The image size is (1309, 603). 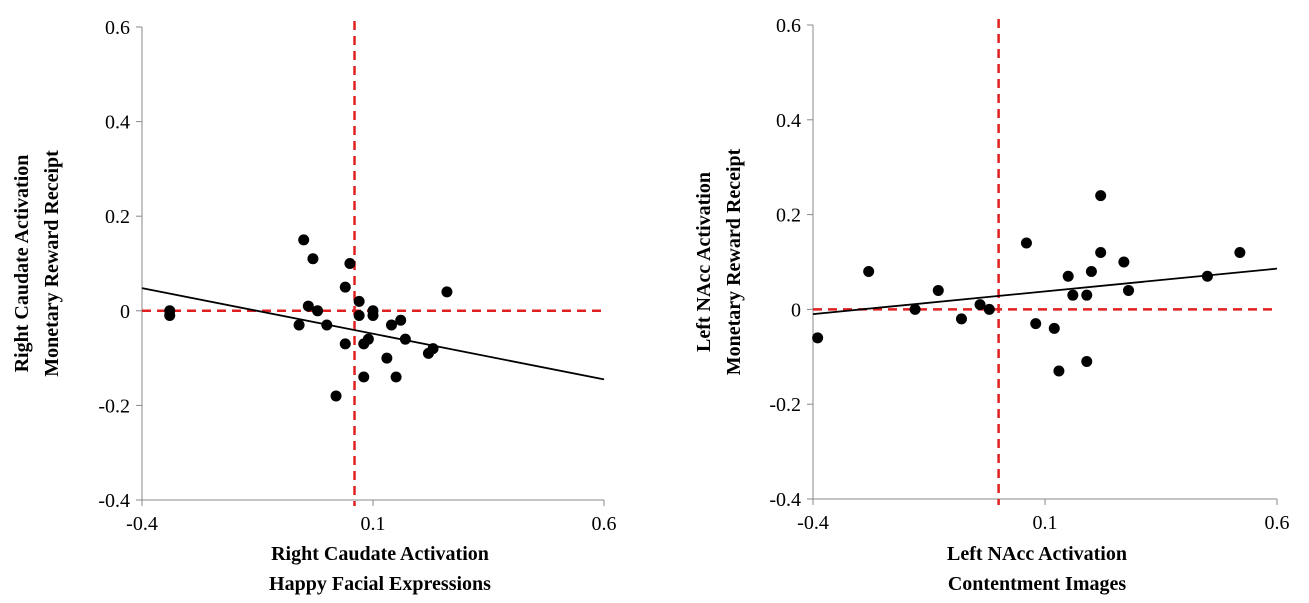 I want to click on chart1-y-tick-label: 0.4, so click(x=117, y=123).